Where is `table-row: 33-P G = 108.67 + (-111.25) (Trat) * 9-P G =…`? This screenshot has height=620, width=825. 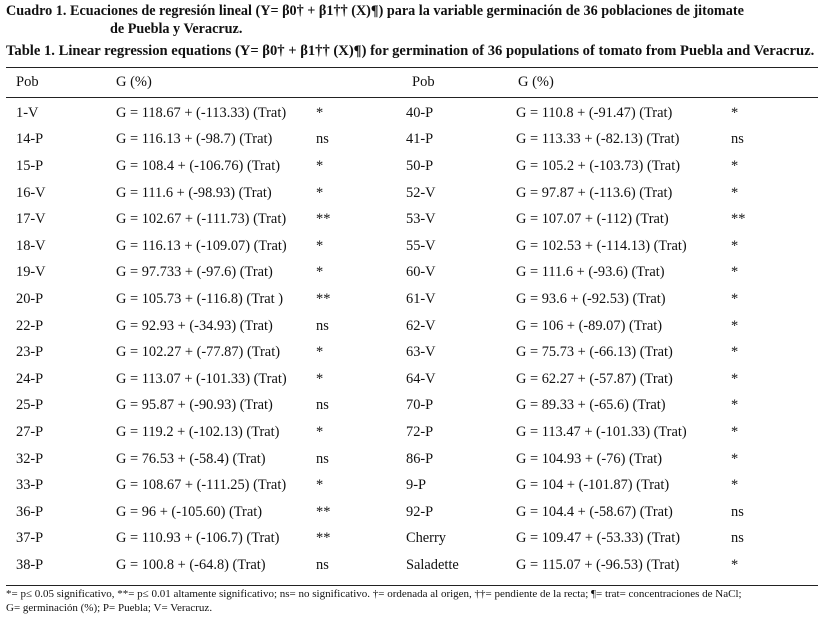 table-row: 33-P G = 108.67 + (-111.25) (Trat) * 9-P G =… is located at coordinates (408, 485).